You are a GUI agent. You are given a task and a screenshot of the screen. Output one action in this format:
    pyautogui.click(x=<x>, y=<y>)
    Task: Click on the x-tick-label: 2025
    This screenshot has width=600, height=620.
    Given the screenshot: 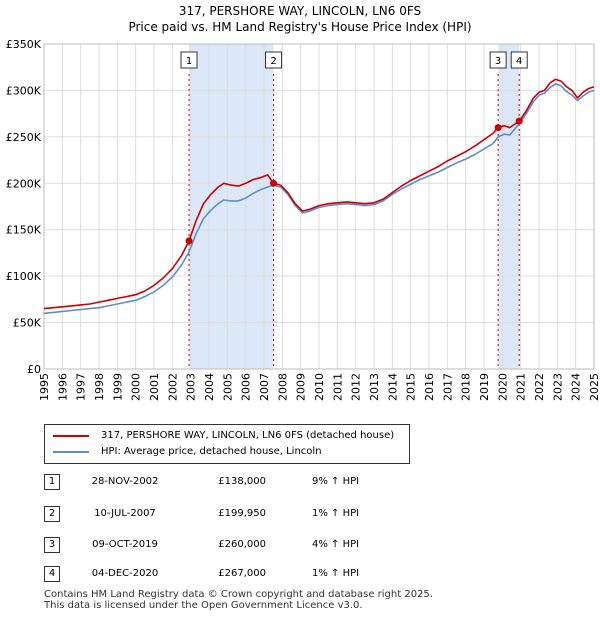 What is the action you would take?
    pyautogui.click(x=594, y=387)
    